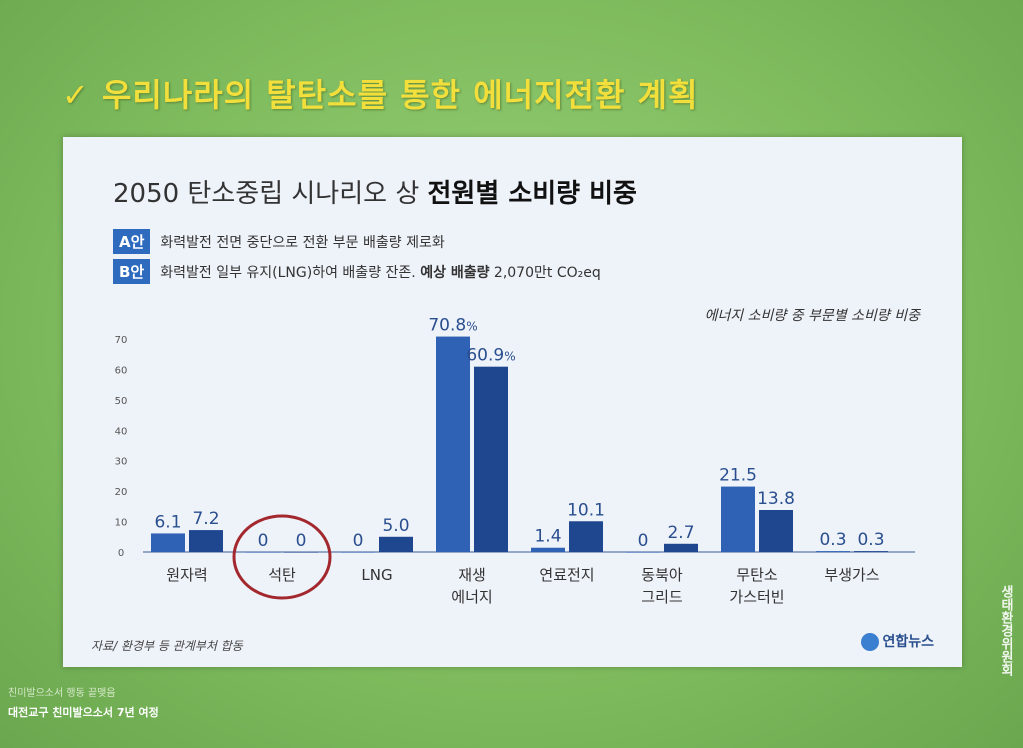 This screenshot has height=748, width=1023. Describe the element at coordinates (738, 476) in the screenshot. I see `data-label: 21.5` at that location.